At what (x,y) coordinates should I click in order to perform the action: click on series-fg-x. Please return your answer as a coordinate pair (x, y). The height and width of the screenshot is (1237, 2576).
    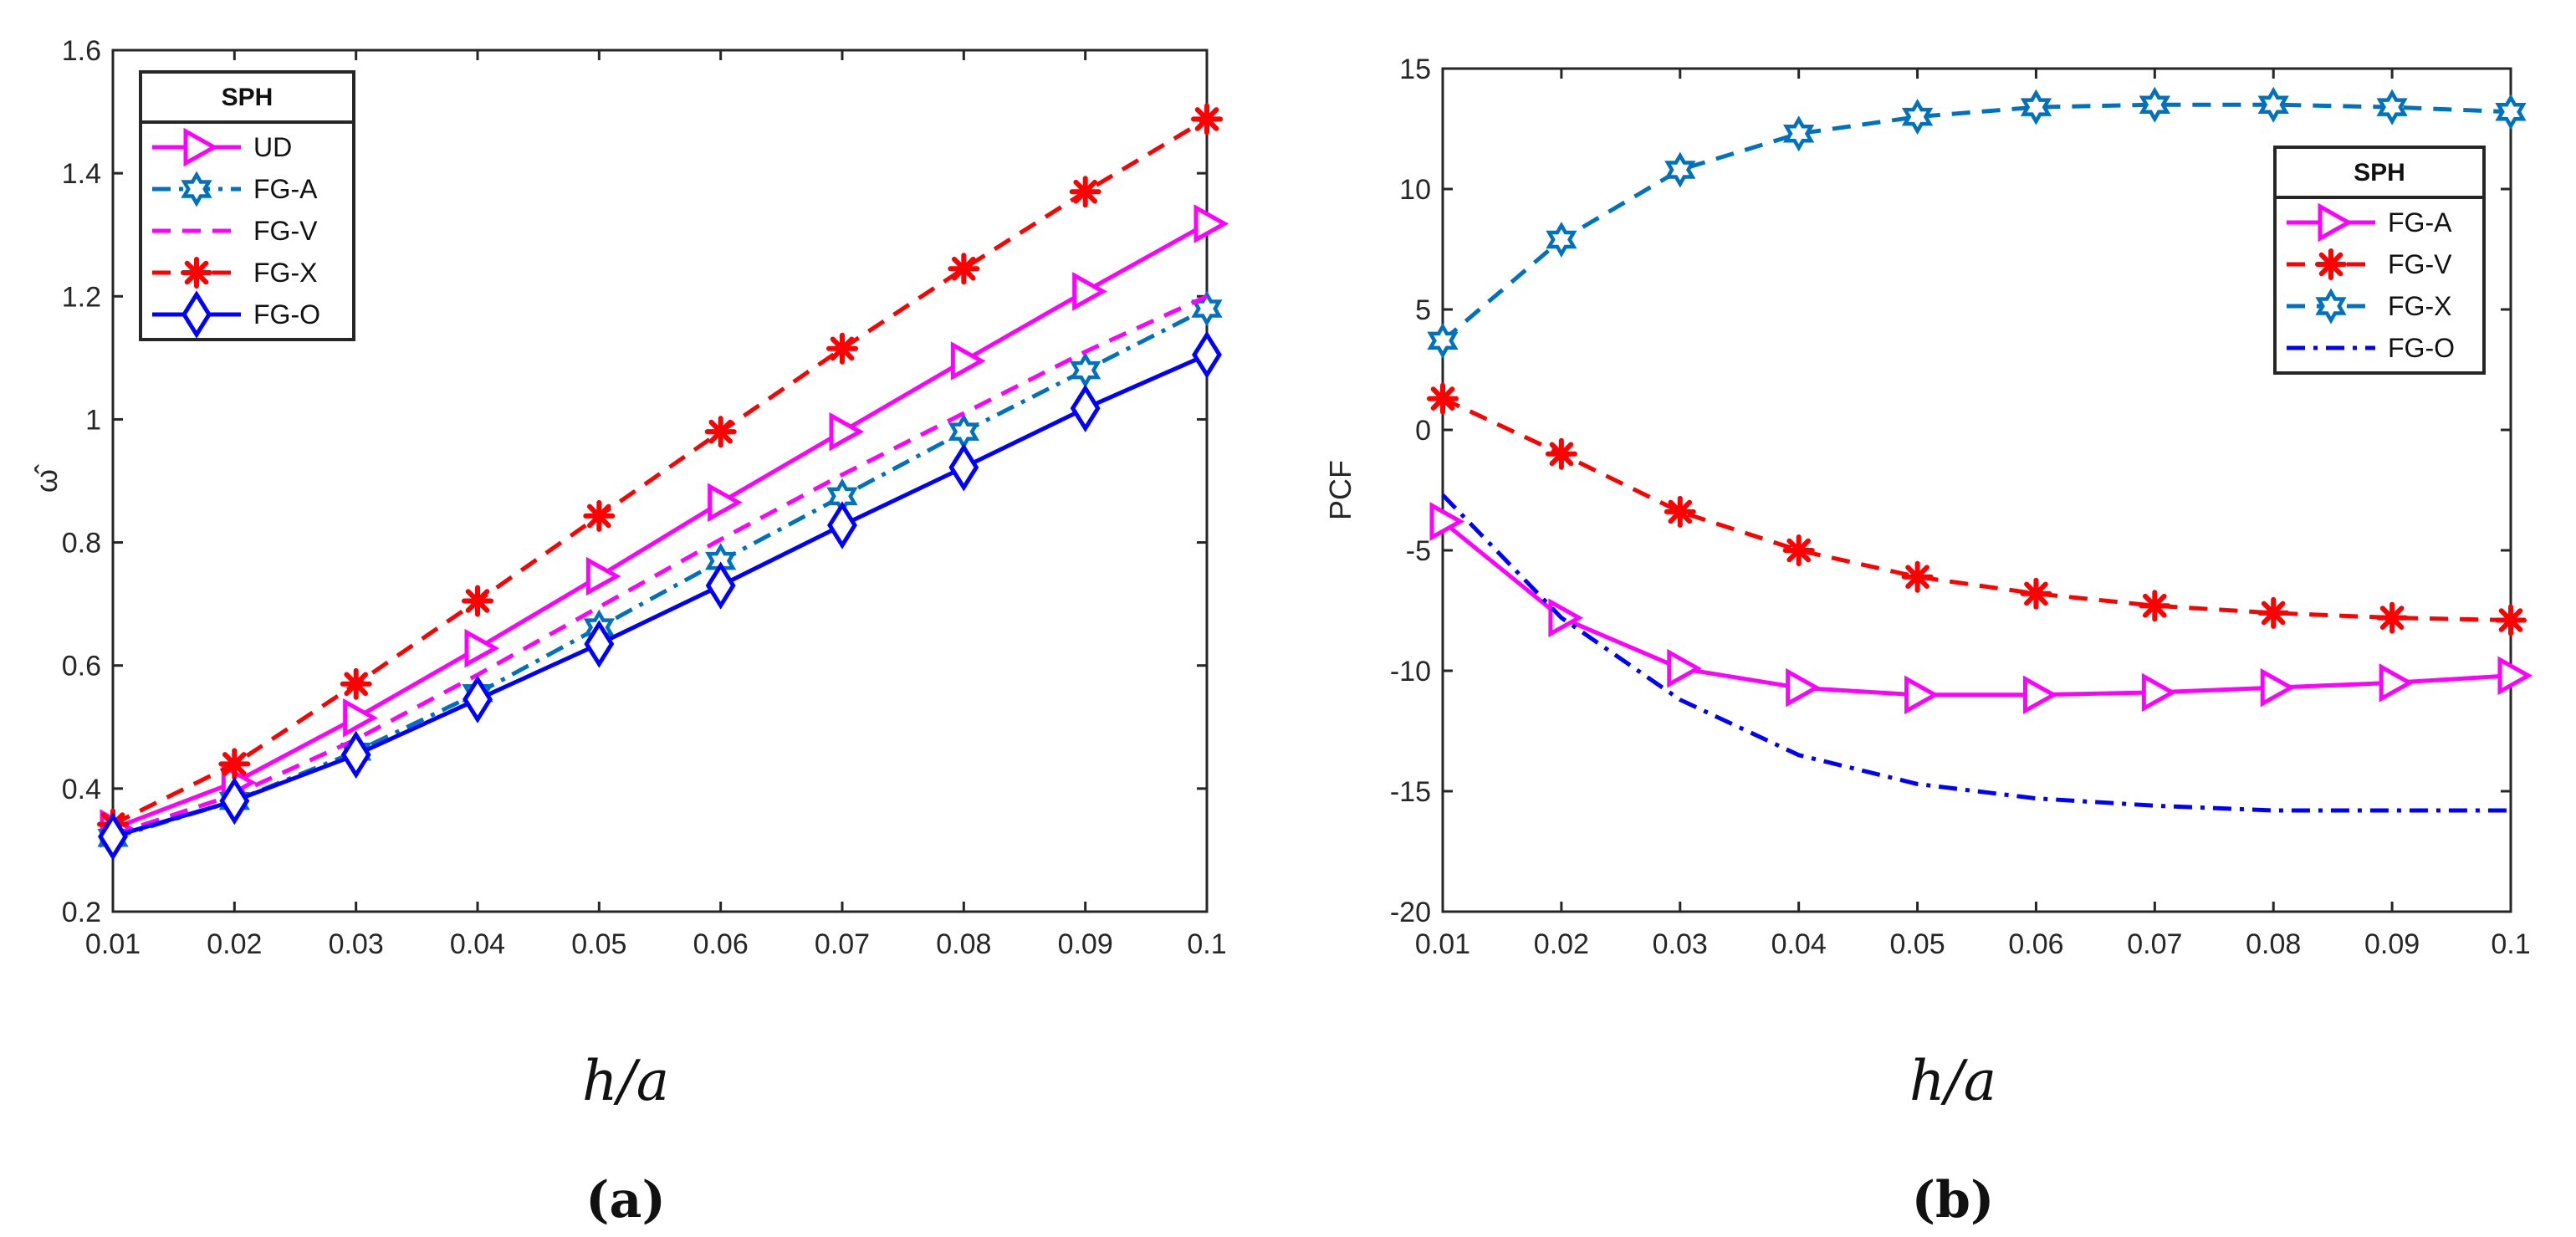
    Looking at the image, I should click on (1977, 222).